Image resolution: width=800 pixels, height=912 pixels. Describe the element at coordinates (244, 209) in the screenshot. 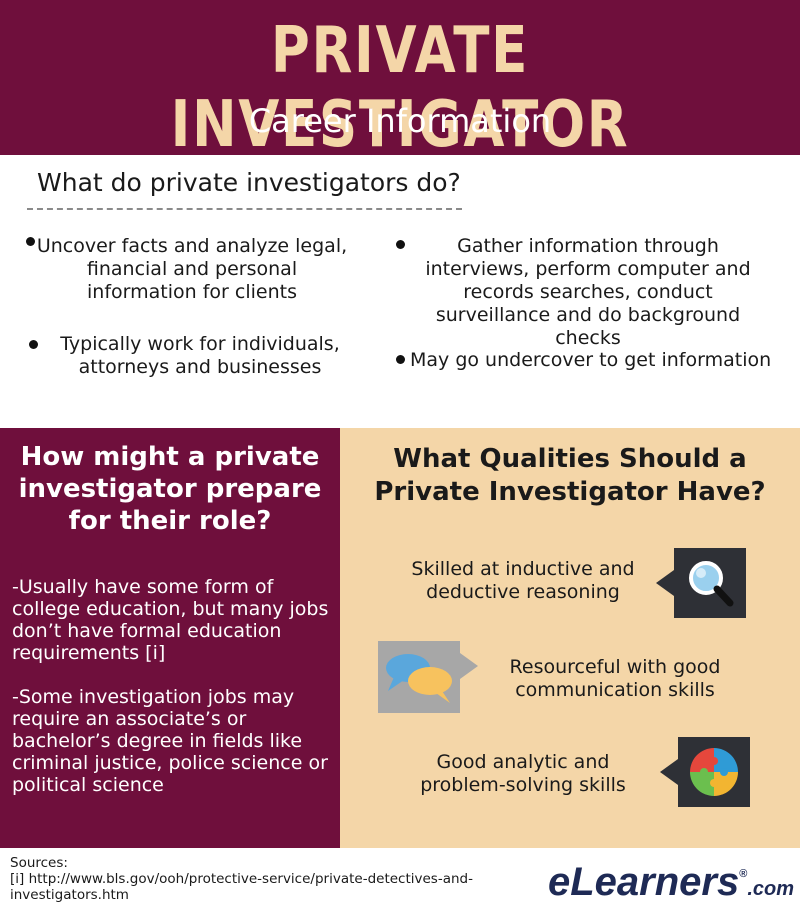

I see `dashed-divider` at that location.